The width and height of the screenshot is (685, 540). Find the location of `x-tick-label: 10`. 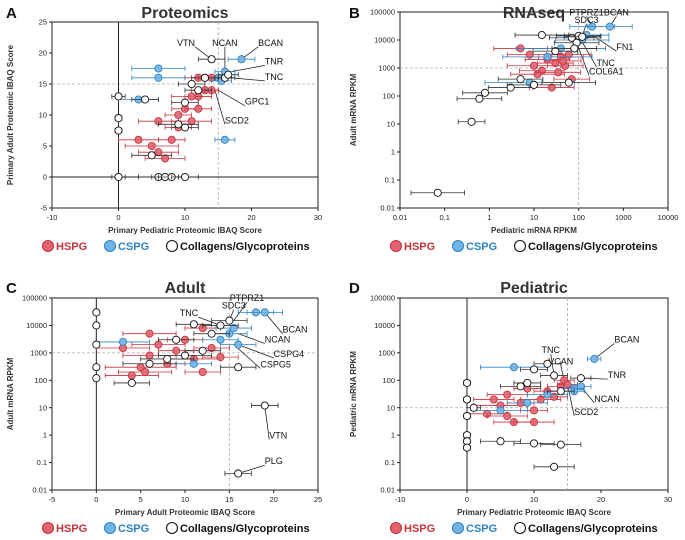

x-tick-label: 10 is located at coordinates (534, 217).